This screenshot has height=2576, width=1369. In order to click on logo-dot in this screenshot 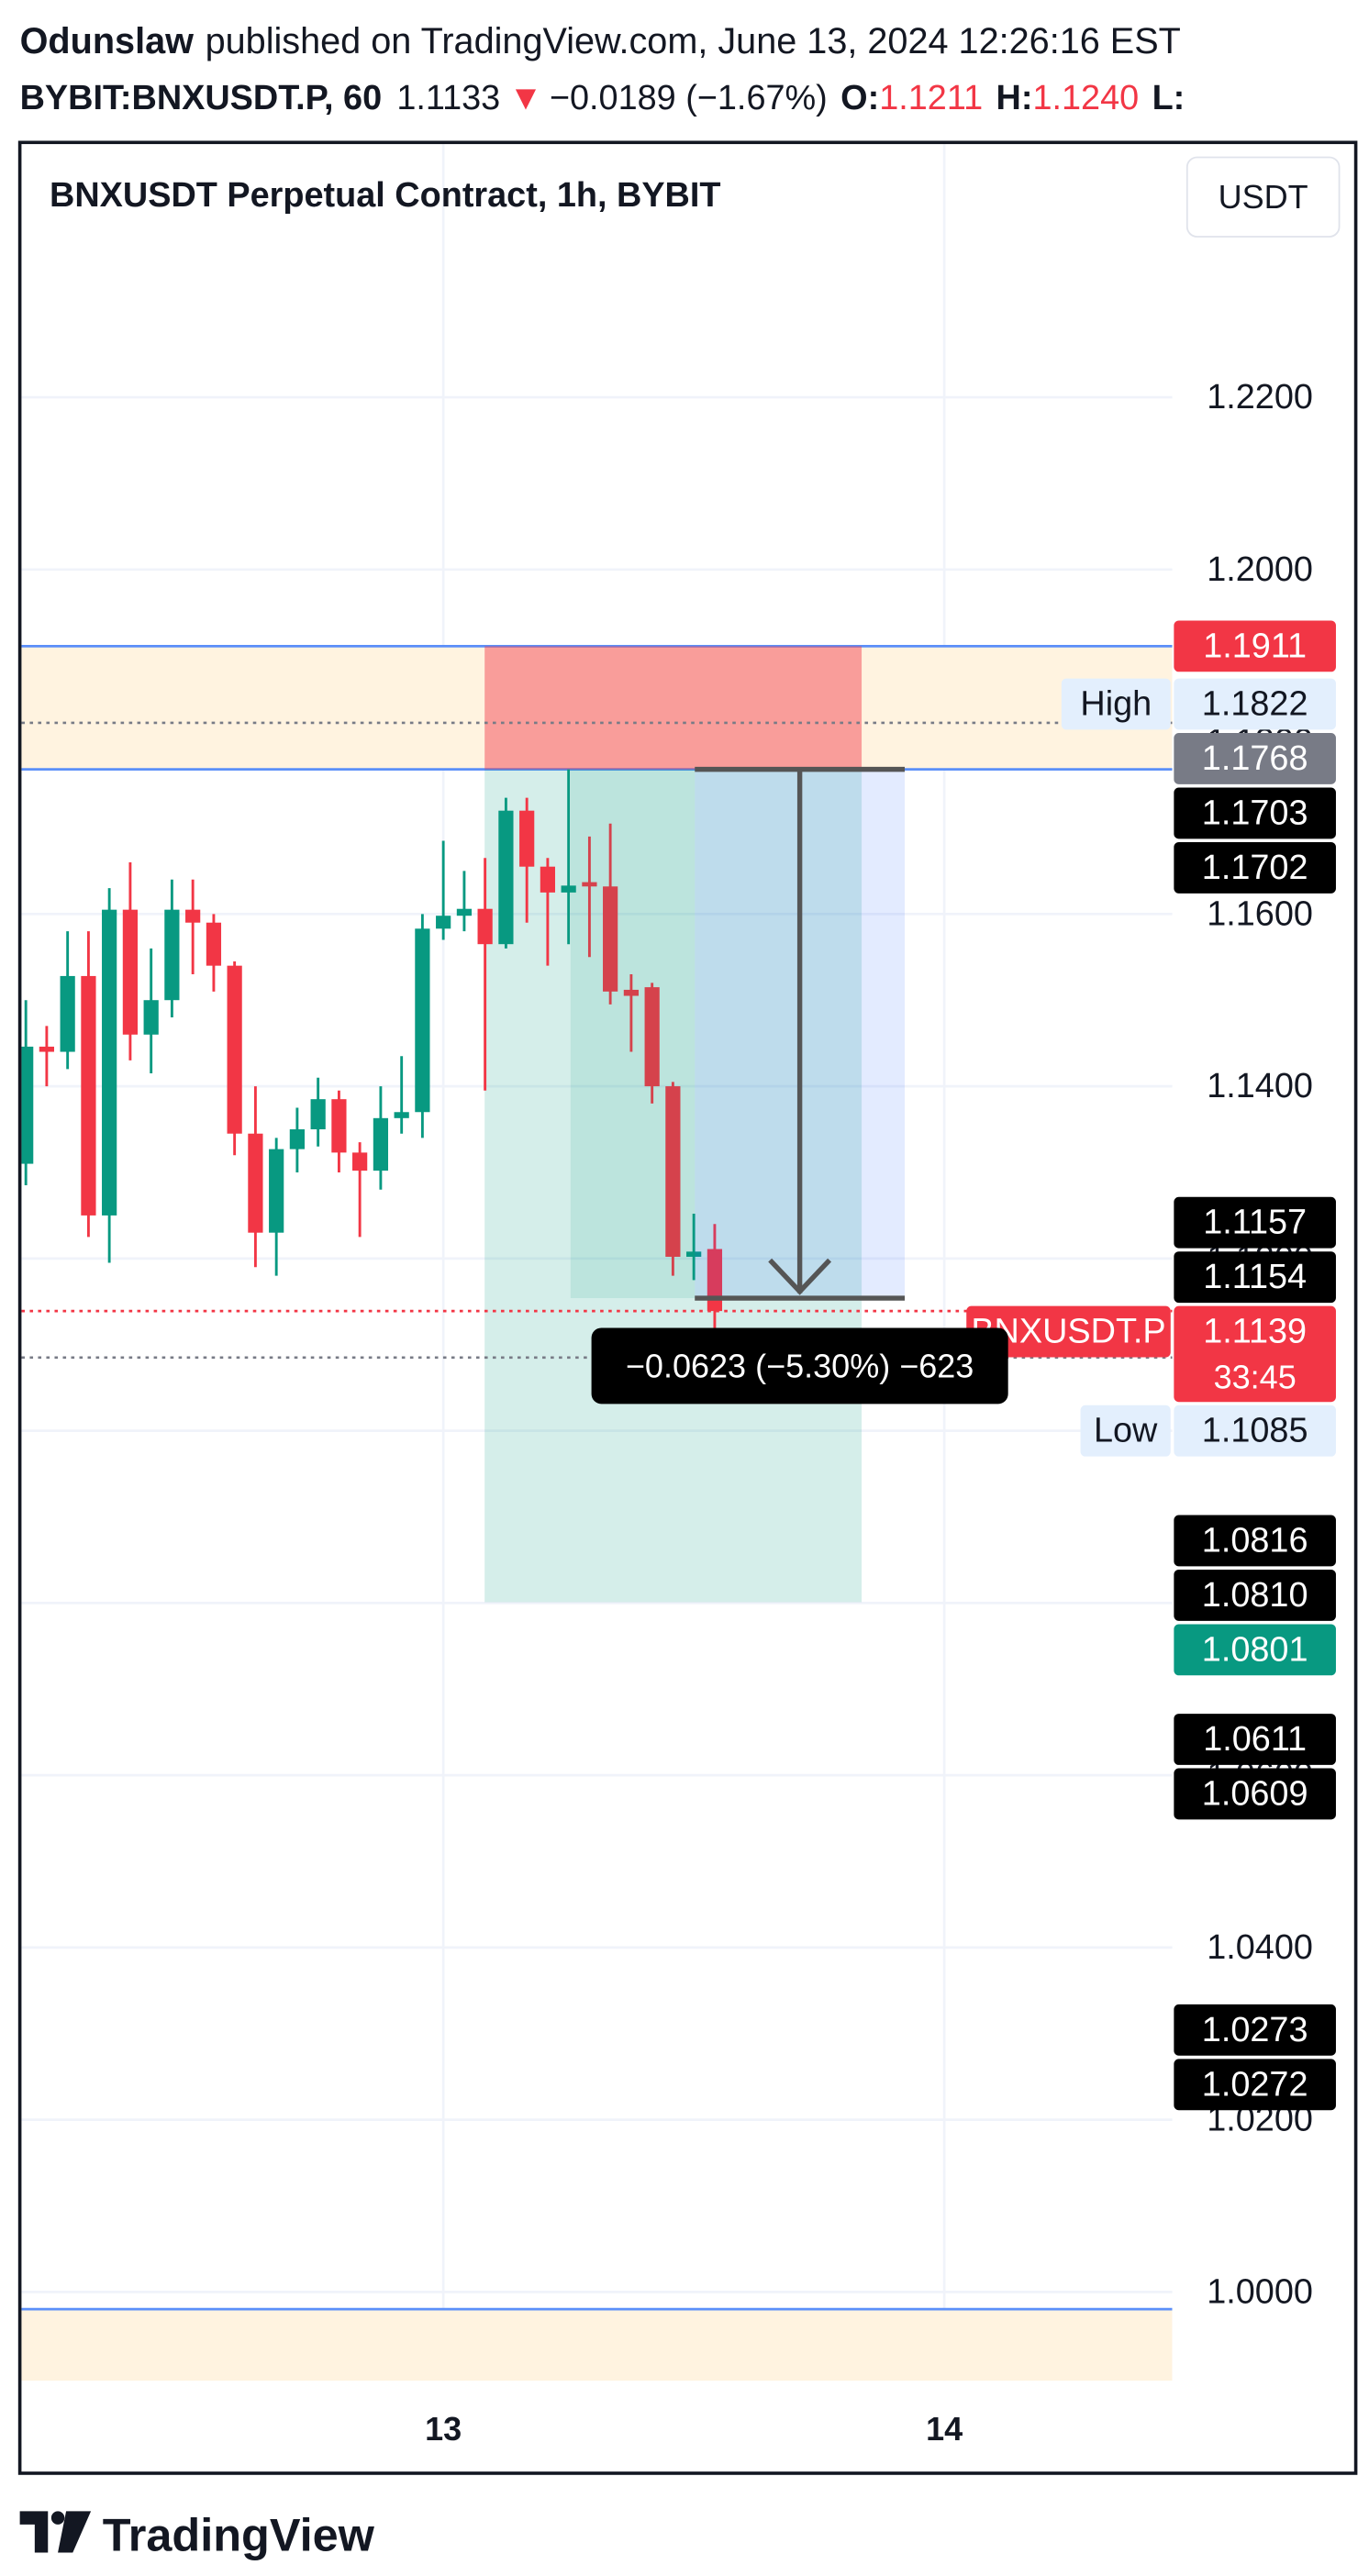, I will do `click(57, 2518)`.